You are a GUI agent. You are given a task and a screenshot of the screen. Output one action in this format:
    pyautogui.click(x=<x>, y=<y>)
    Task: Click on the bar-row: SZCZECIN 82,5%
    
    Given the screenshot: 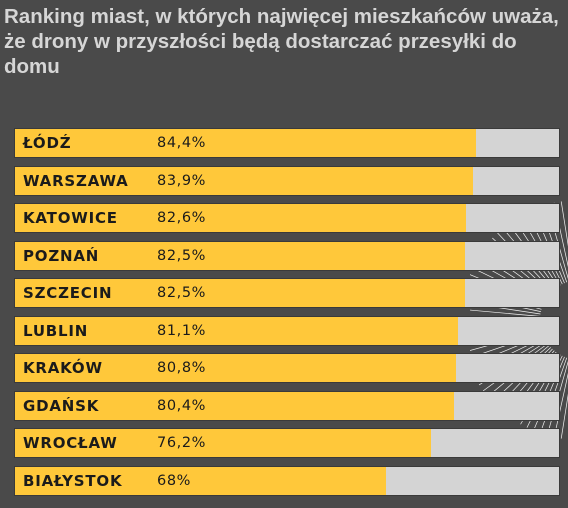 What is the action you would take?
    pyautogui.click(x=287, y=293)
    